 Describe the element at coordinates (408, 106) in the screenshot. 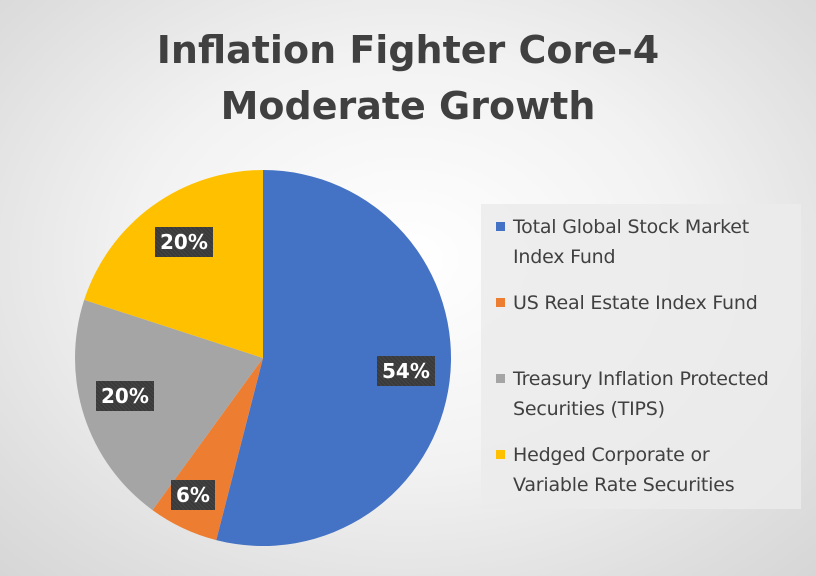

I see `chart-title-line-2: Moderate Growth` at that location.